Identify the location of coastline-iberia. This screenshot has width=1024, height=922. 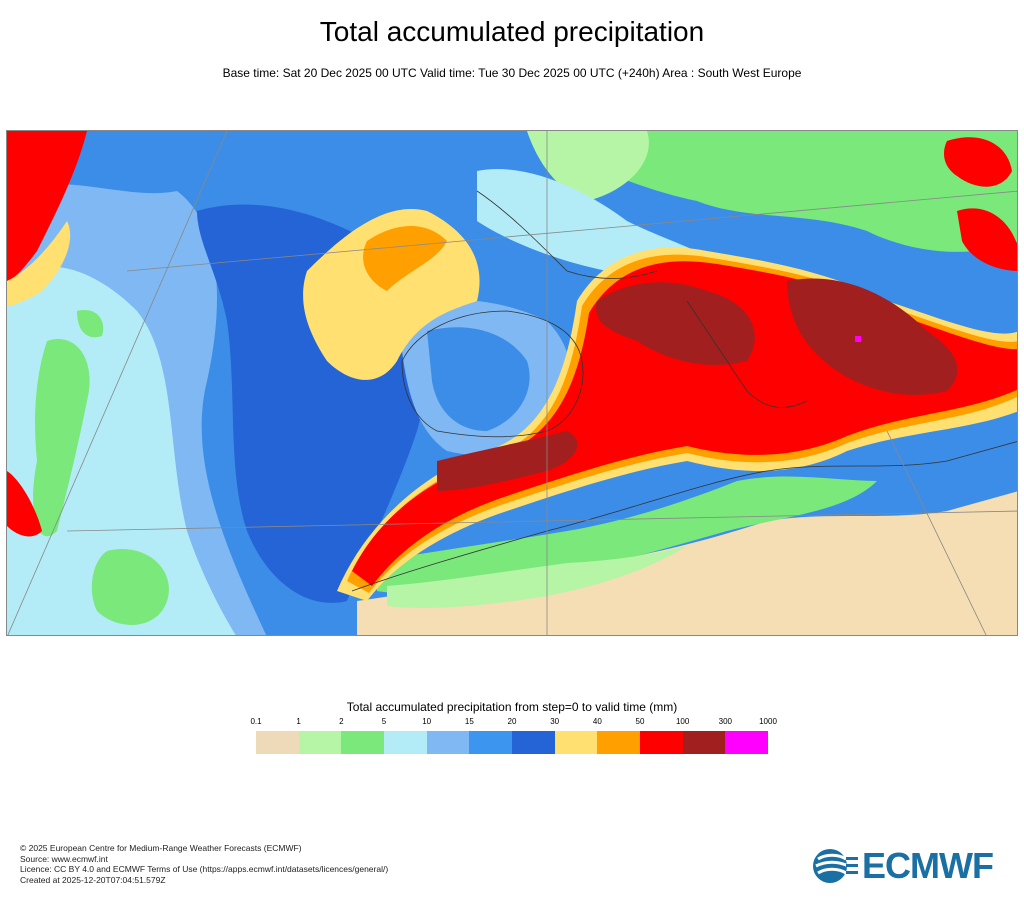
(492, 374).